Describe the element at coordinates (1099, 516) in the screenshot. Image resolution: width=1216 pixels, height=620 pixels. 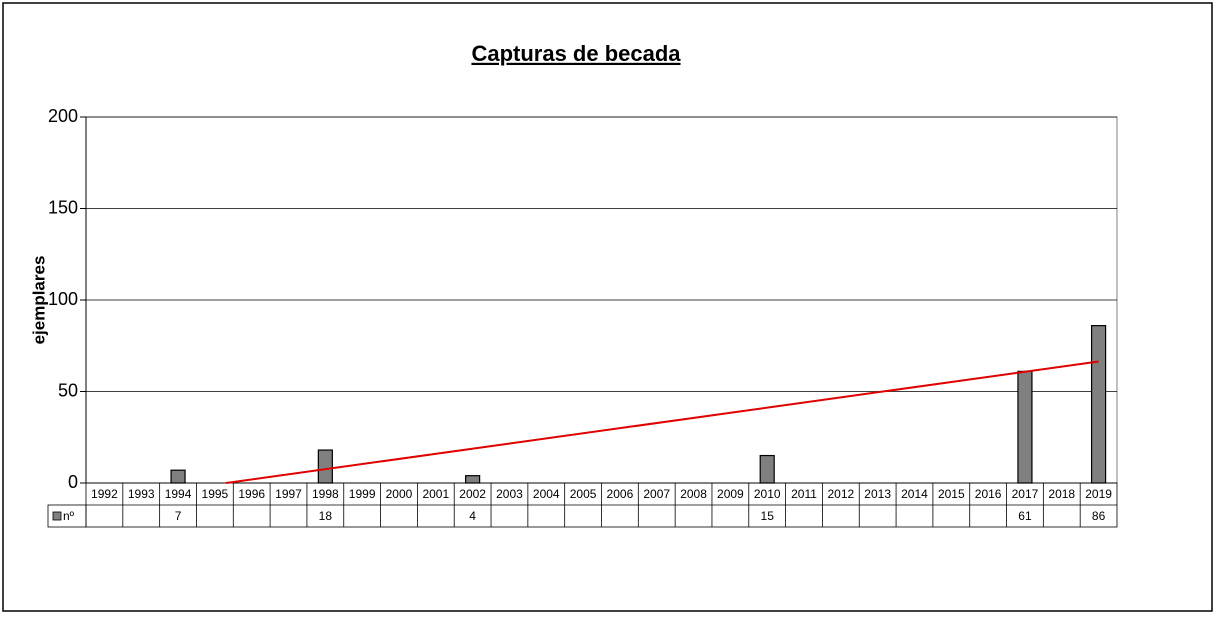
I see `data-table-value: 86` at that location.